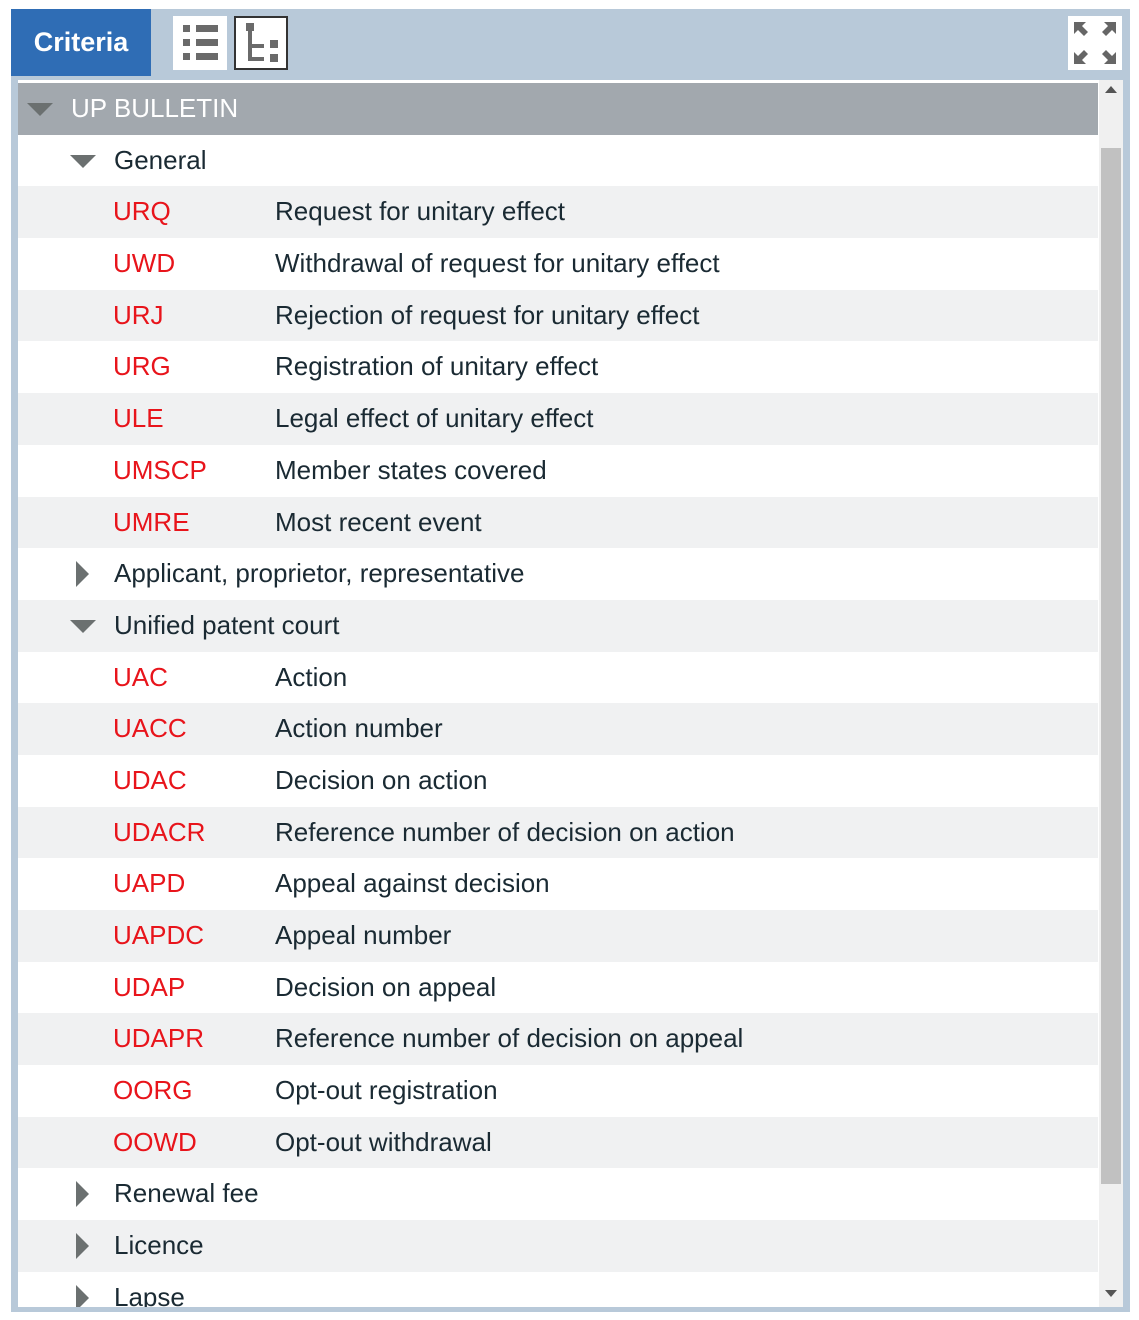  Describe the element at coordinates (558, 1091) in the screenshot. I see `tree-item: OORG Opt-out registration` at that location.